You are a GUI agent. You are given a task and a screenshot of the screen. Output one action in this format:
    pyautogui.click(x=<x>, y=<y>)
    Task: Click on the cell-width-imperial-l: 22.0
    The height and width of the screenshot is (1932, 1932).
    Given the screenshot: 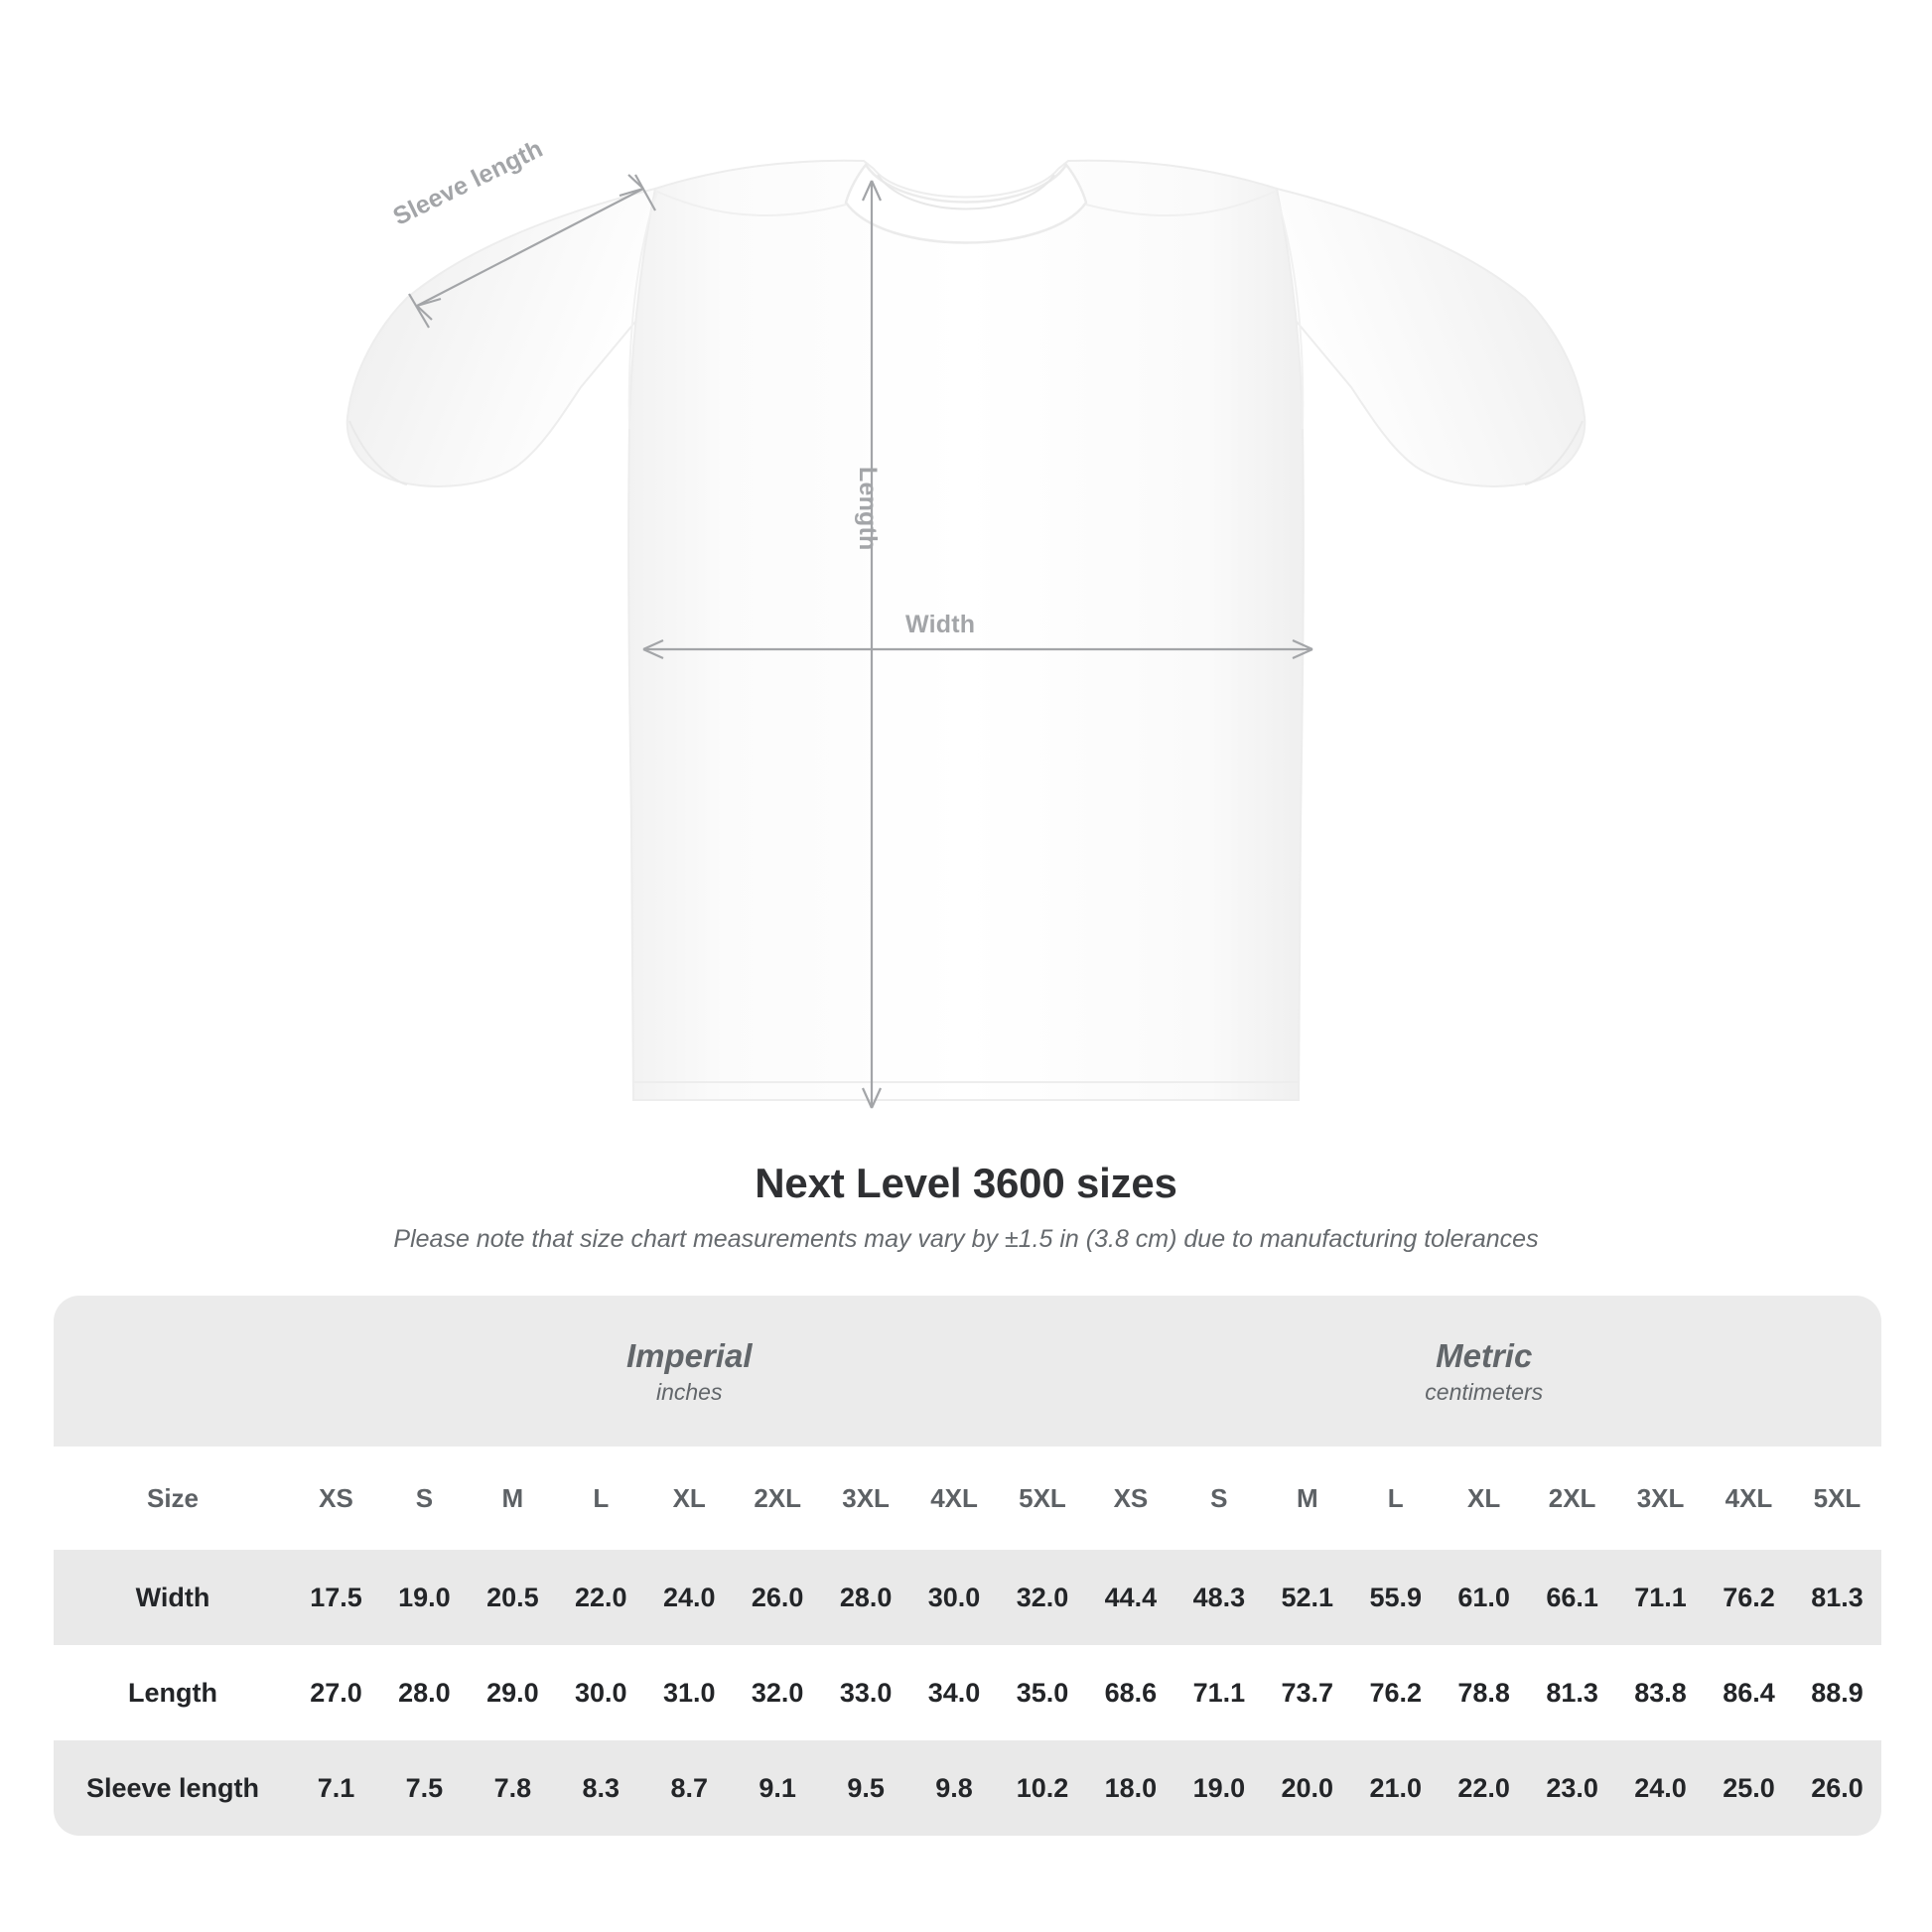 What is the action you would take?
    pyautogui.click(x=601, y=1597)
    